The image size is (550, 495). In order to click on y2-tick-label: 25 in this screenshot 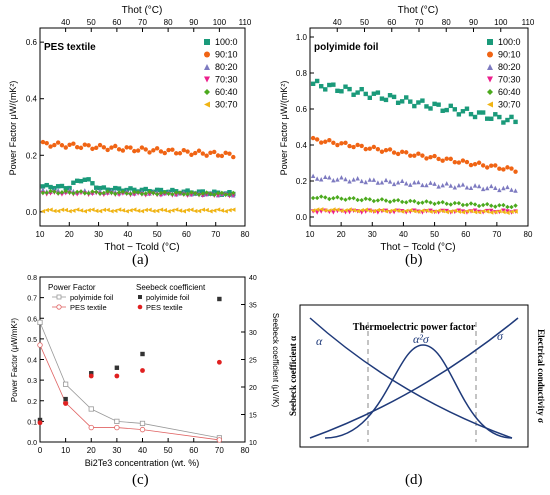, I will do `click(253, 361)`.